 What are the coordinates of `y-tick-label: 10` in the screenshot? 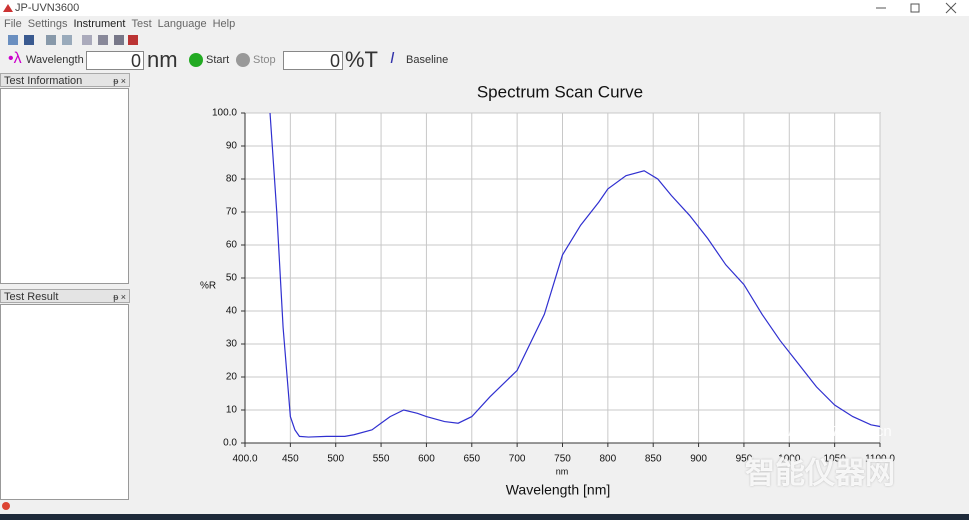 It's located at (232, 410).